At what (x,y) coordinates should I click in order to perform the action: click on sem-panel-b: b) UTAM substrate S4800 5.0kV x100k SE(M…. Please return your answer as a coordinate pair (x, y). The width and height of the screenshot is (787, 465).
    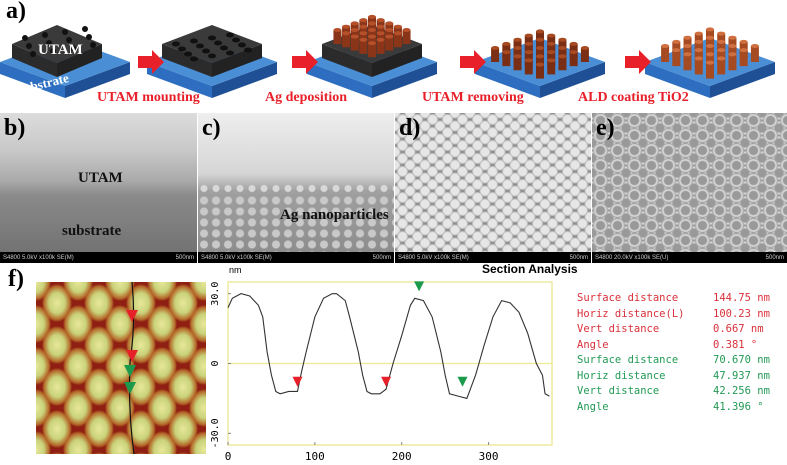
    Looking at the image, I should click on (98, 188).